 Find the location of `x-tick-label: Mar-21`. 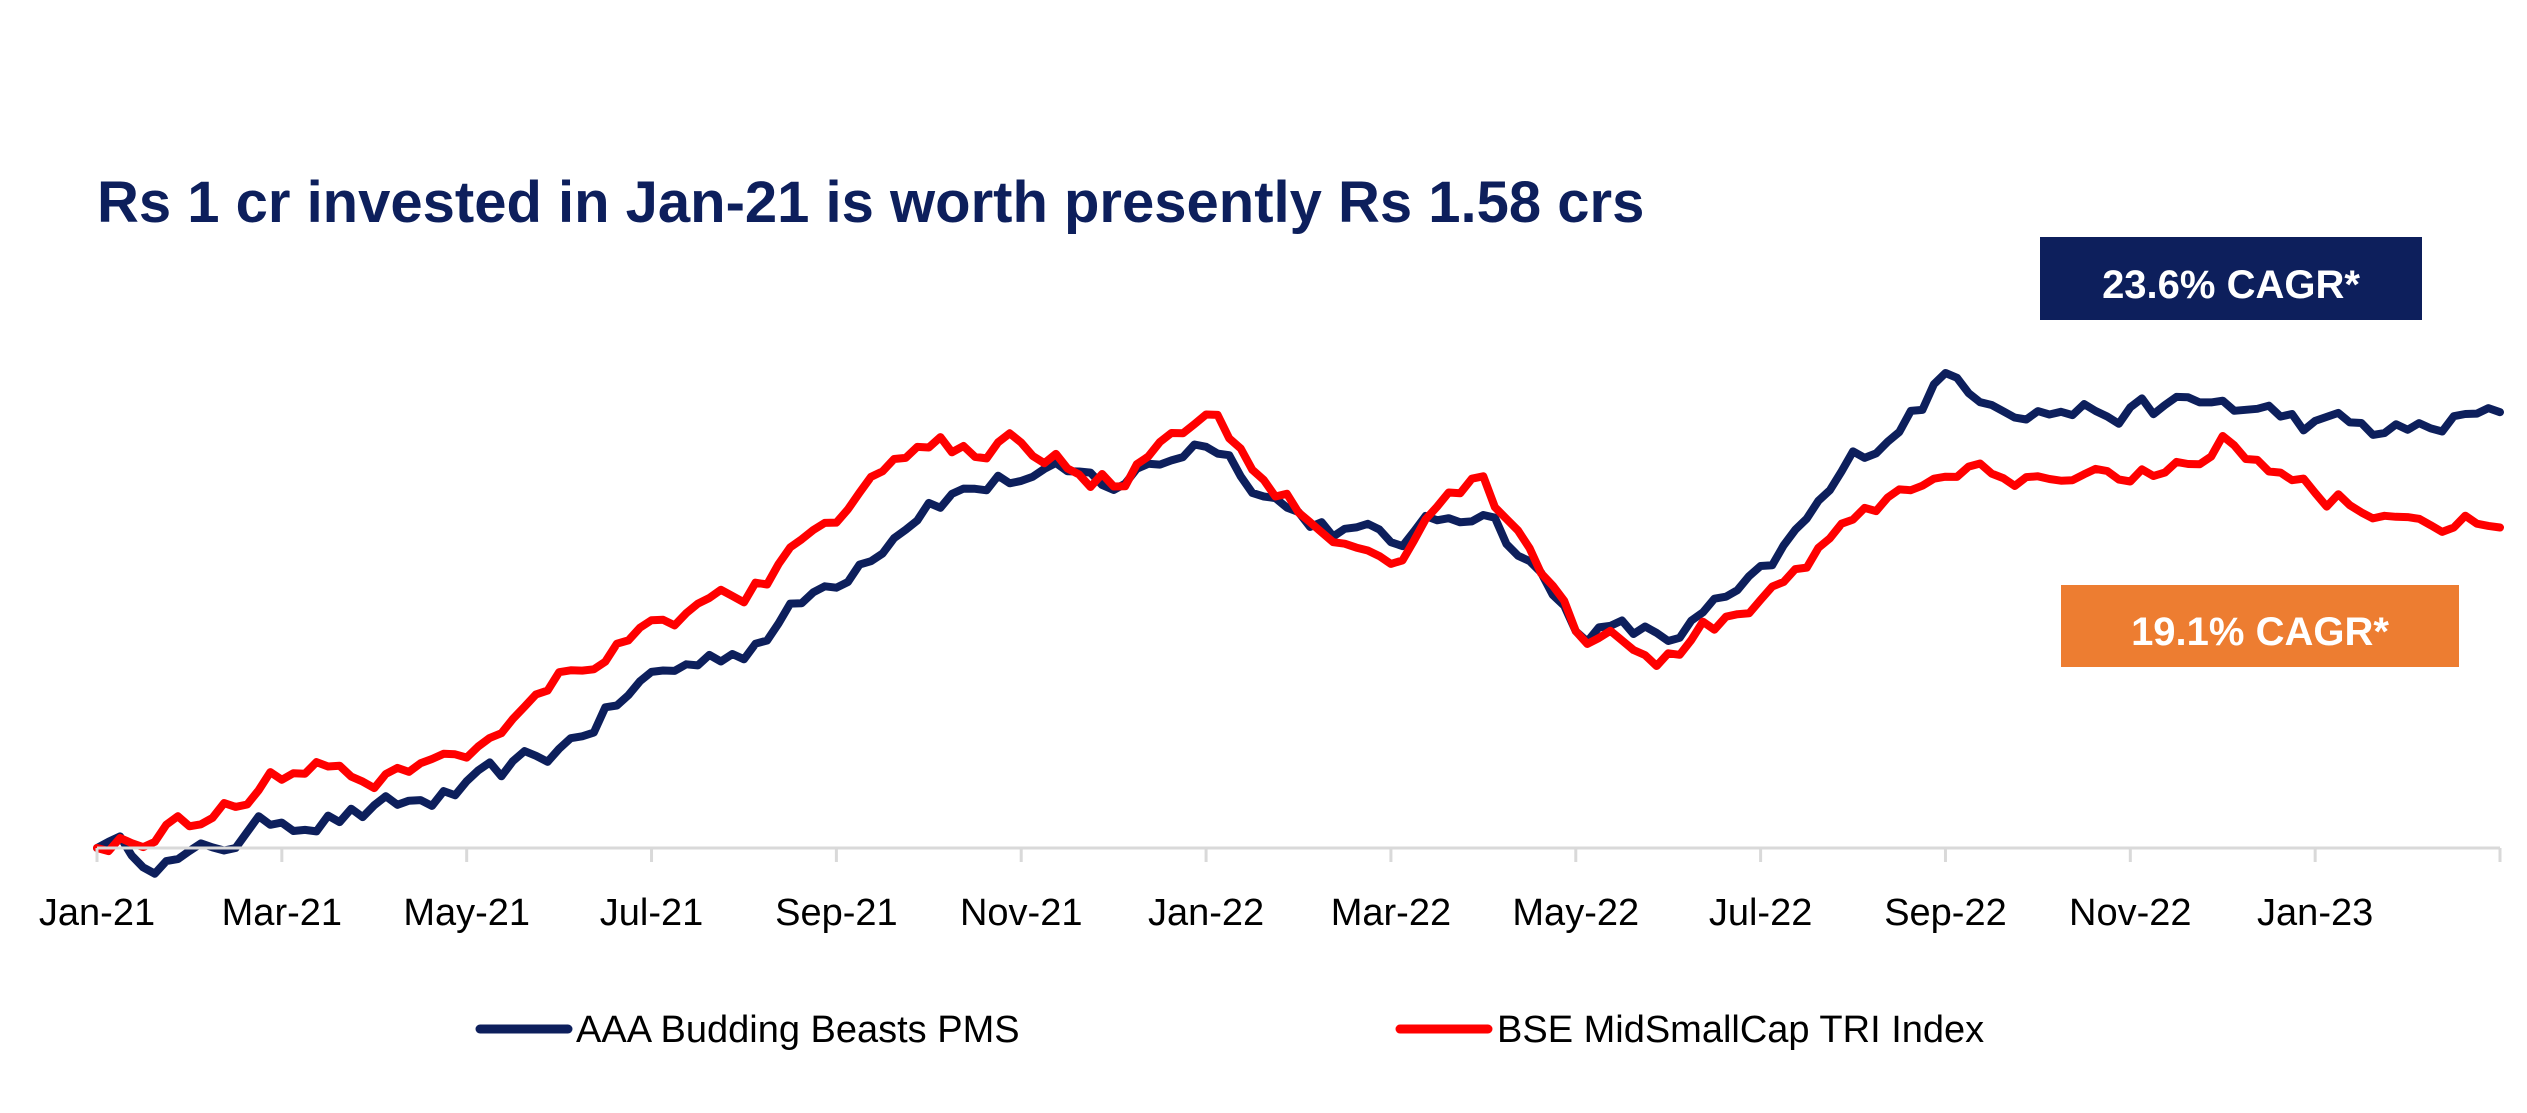

x-tick-label: Mar-21 is located at coordinates (282, 913).